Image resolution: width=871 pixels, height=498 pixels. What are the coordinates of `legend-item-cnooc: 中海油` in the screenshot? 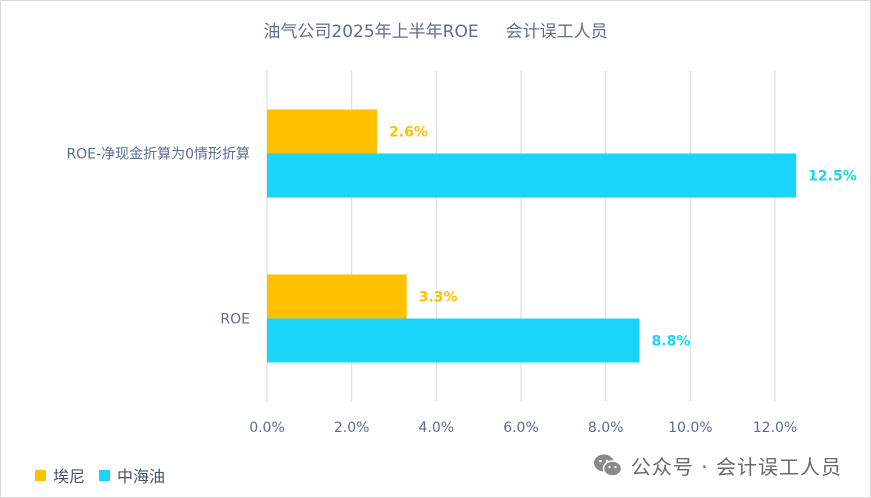 It's located at (132, 475).